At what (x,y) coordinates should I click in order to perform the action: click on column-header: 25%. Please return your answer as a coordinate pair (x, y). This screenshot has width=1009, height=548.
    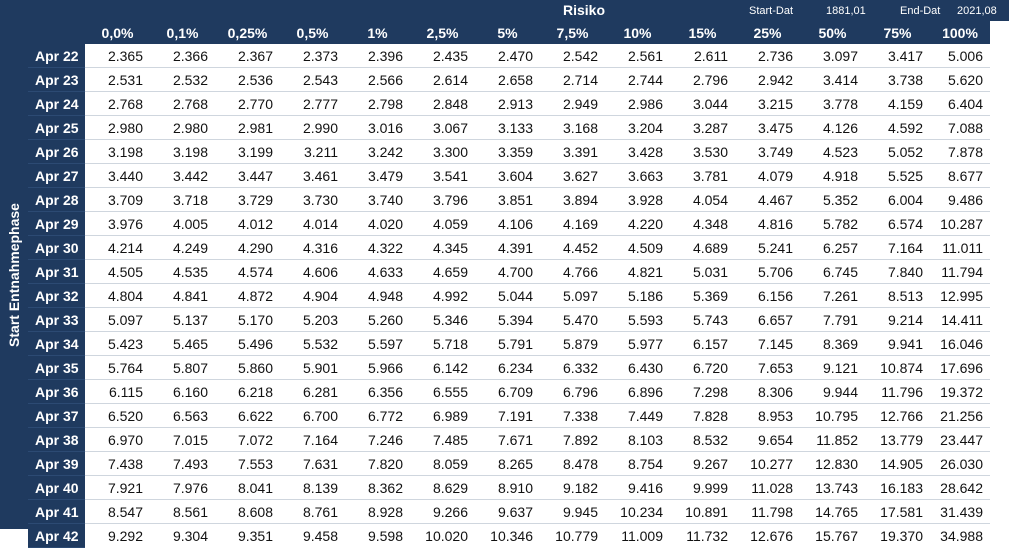
    Looking at the image, I should click on (767, 32).